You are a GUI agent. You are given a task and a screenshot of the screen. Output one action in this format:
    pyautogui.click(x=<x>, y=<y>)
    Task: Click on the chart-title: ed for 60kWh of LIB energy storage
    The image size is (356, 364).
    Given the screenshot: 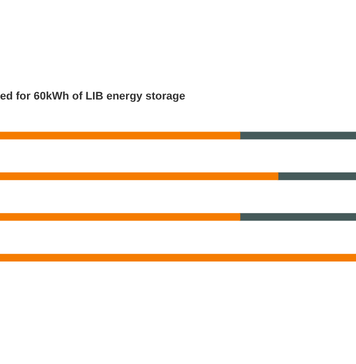 What is the action you would take?
    pyautogui.click(x=93, y=96)
    